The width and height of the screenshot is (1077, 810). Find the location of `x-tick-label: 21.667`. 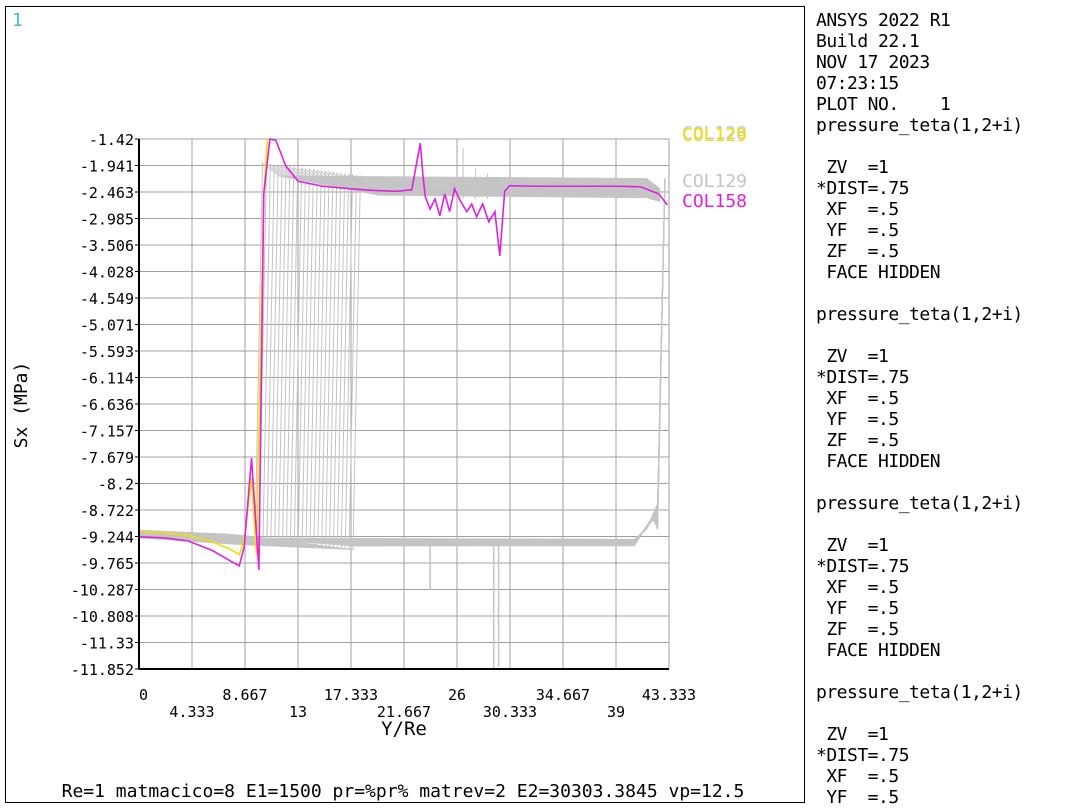

x-tick-label: 21.667 is located at coordinates (404, 712).